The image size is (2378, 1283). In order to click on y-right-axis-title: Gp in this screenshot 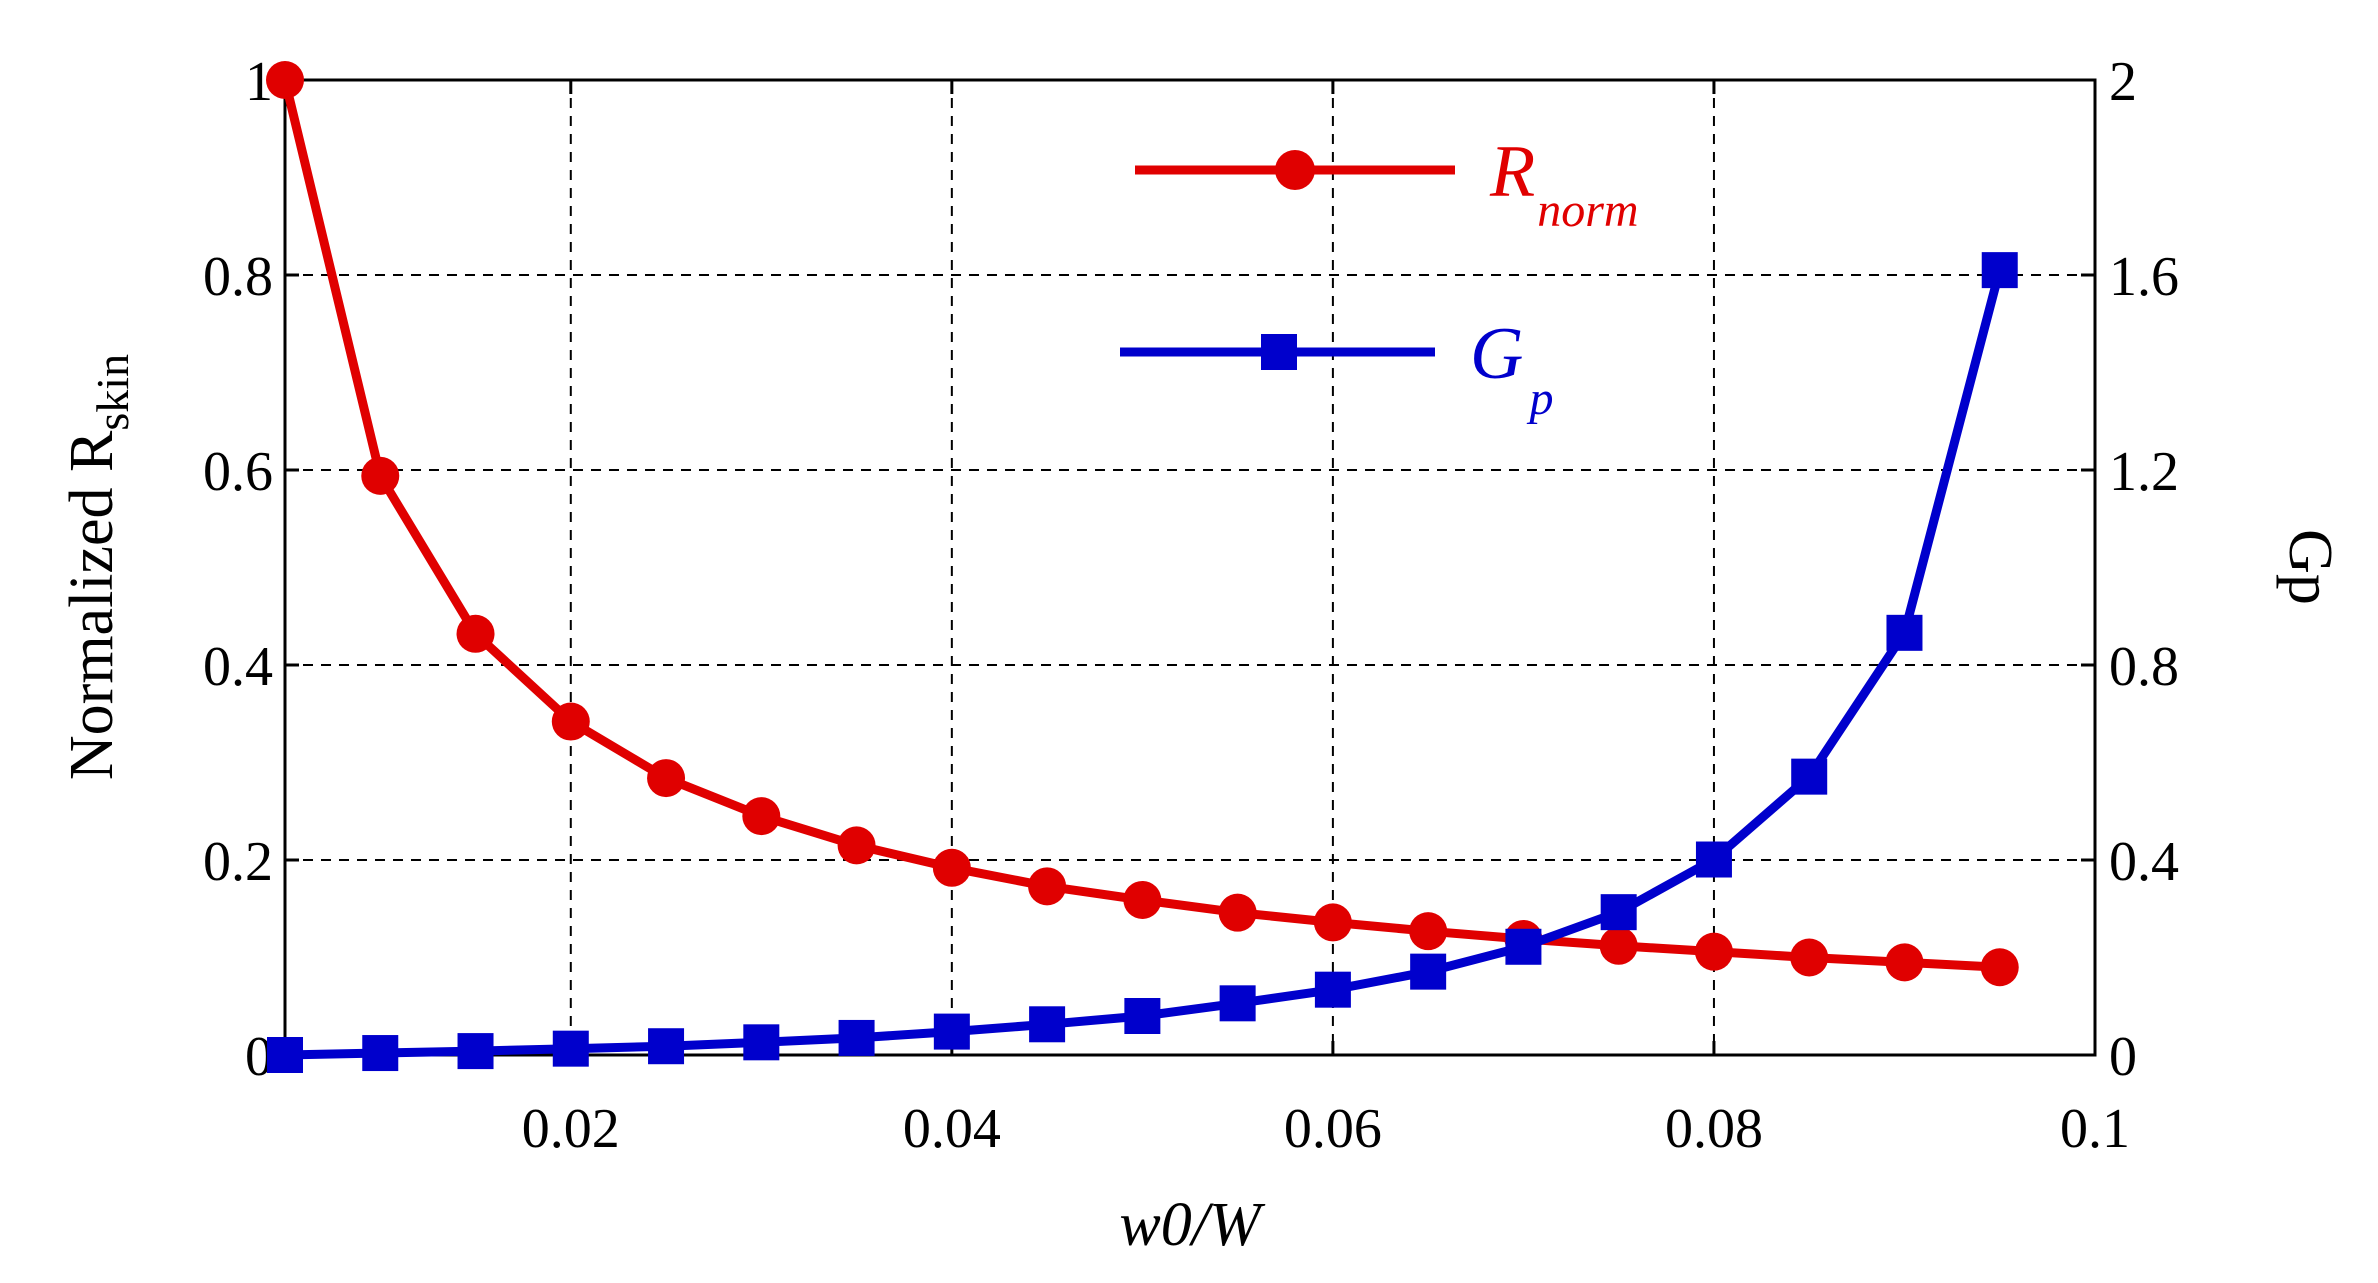, I will do `click(2310, 567)`.